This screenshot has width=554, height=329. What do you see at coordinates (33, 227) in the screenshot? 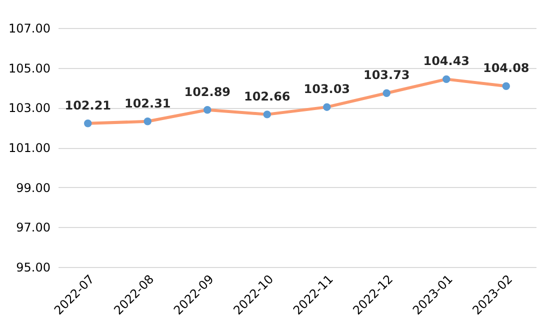
I see `y-tick-label: 97.00` at bounding box center [33, 227].